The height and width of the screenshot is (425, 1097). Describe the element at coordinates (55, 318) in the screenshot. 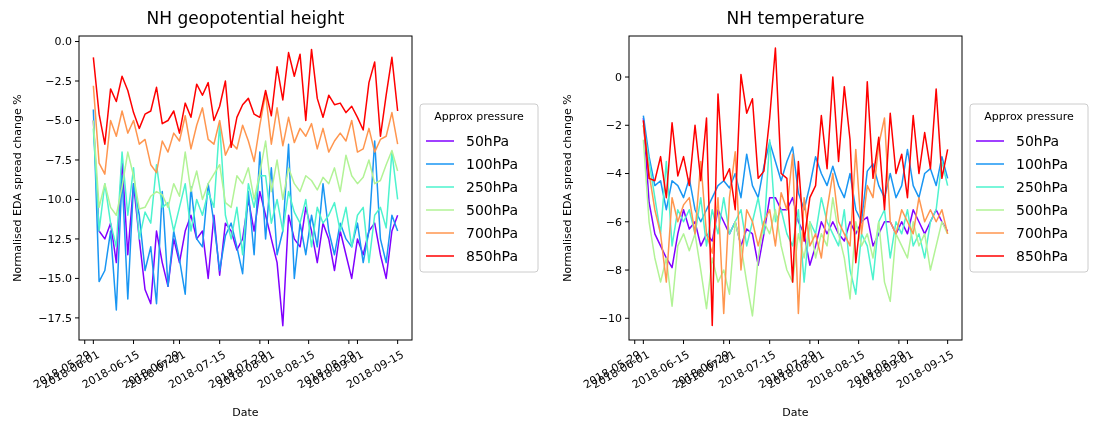

I see `y-tick-label: −17.5` at that location.